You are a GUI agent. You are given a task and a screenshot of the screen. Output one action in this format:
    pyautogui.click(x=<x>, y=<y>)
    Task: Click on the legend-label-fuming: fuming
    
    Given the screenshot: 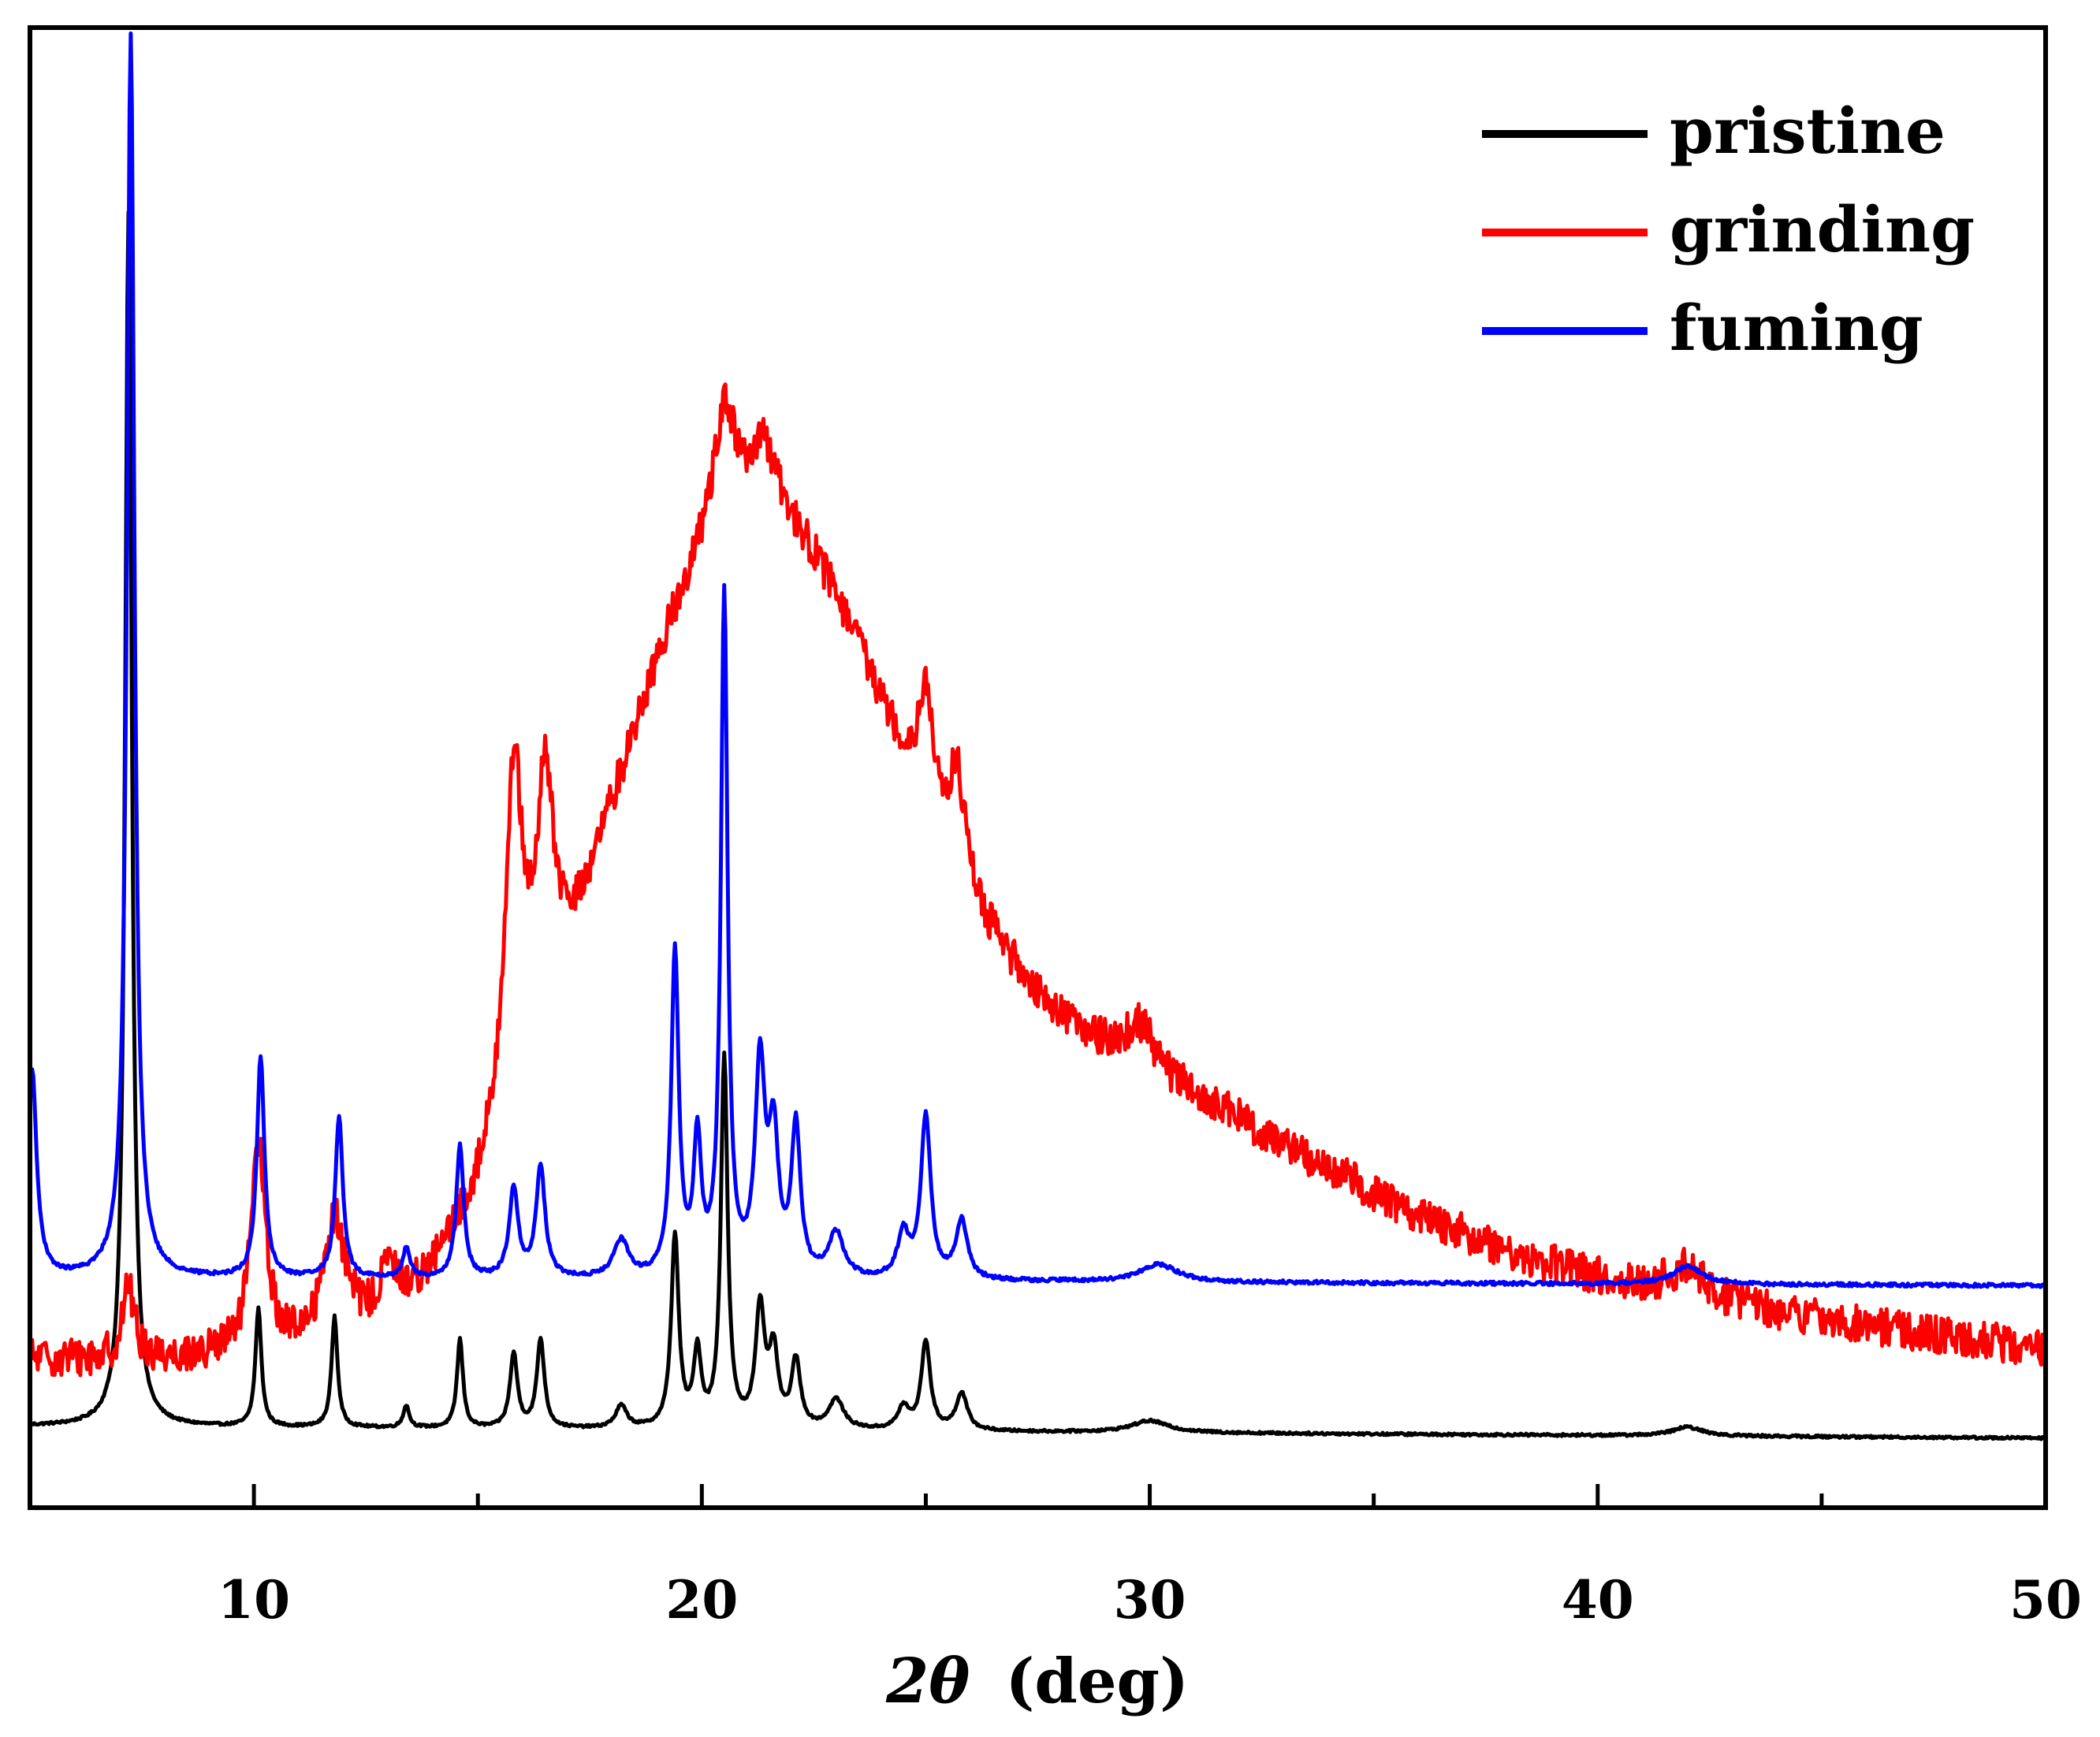 What is the action you would take?
    pyautogui.click(x=1796, y=328)
    